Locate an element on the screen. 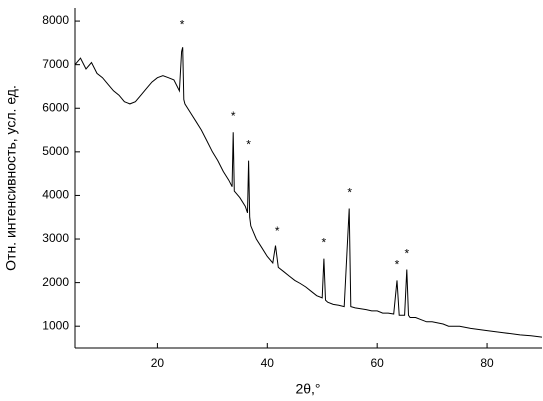 The image size is (543, 401). y-tick-label: 1000 is located at coordinates (55, 325).